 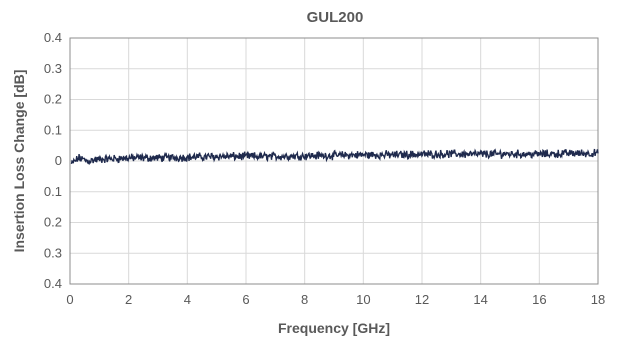 What do you see at coordinates (335, 17) in the screenshot?
I see `chart-title: GUL200` at bounding box center [335, 17].